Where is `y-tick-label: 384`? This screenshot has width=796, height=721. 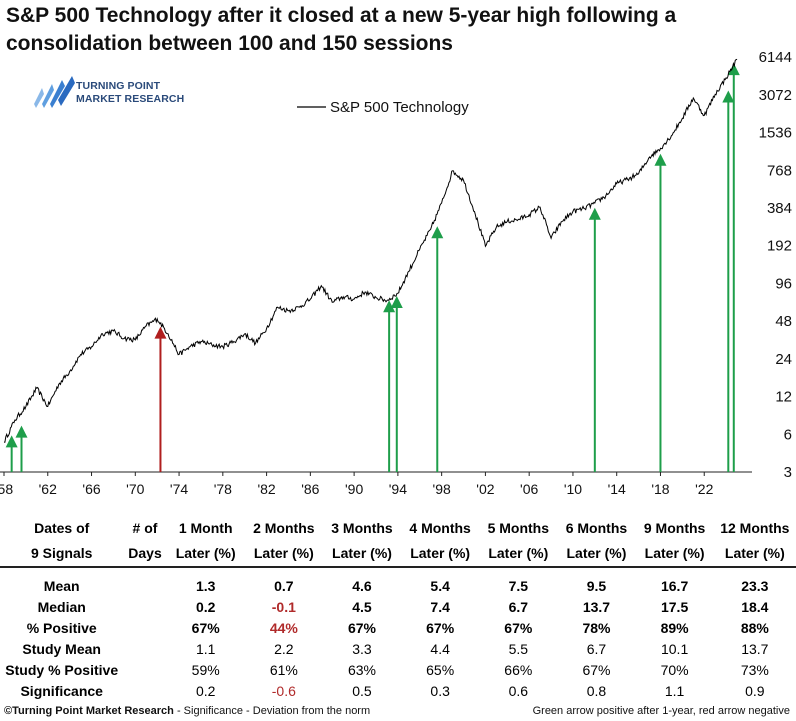 y-tick-label: 384 is located at coordinates (779, 208).